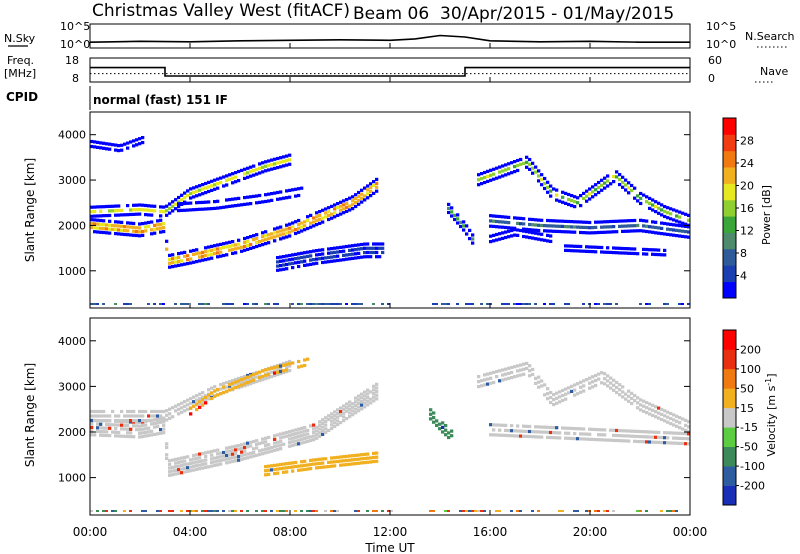  What do you see at coordinates (72, 180) in the screenshot?
I see `y-tick-label: 3000` at bounding box center [72, 180].